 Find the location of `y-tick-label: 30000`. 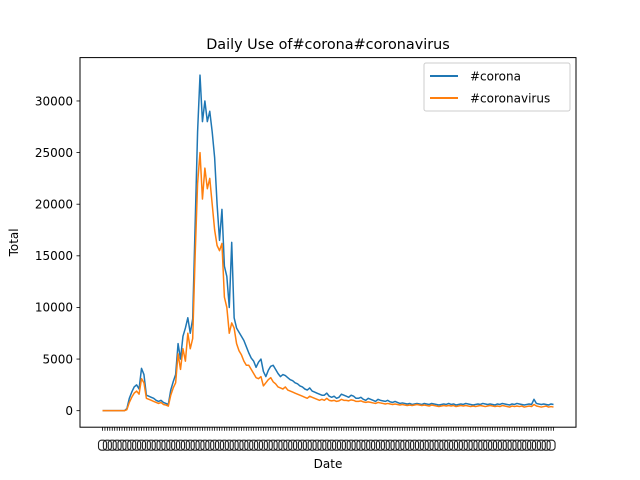

y-tick-label: 30000 is located at coordinates (54, 101).